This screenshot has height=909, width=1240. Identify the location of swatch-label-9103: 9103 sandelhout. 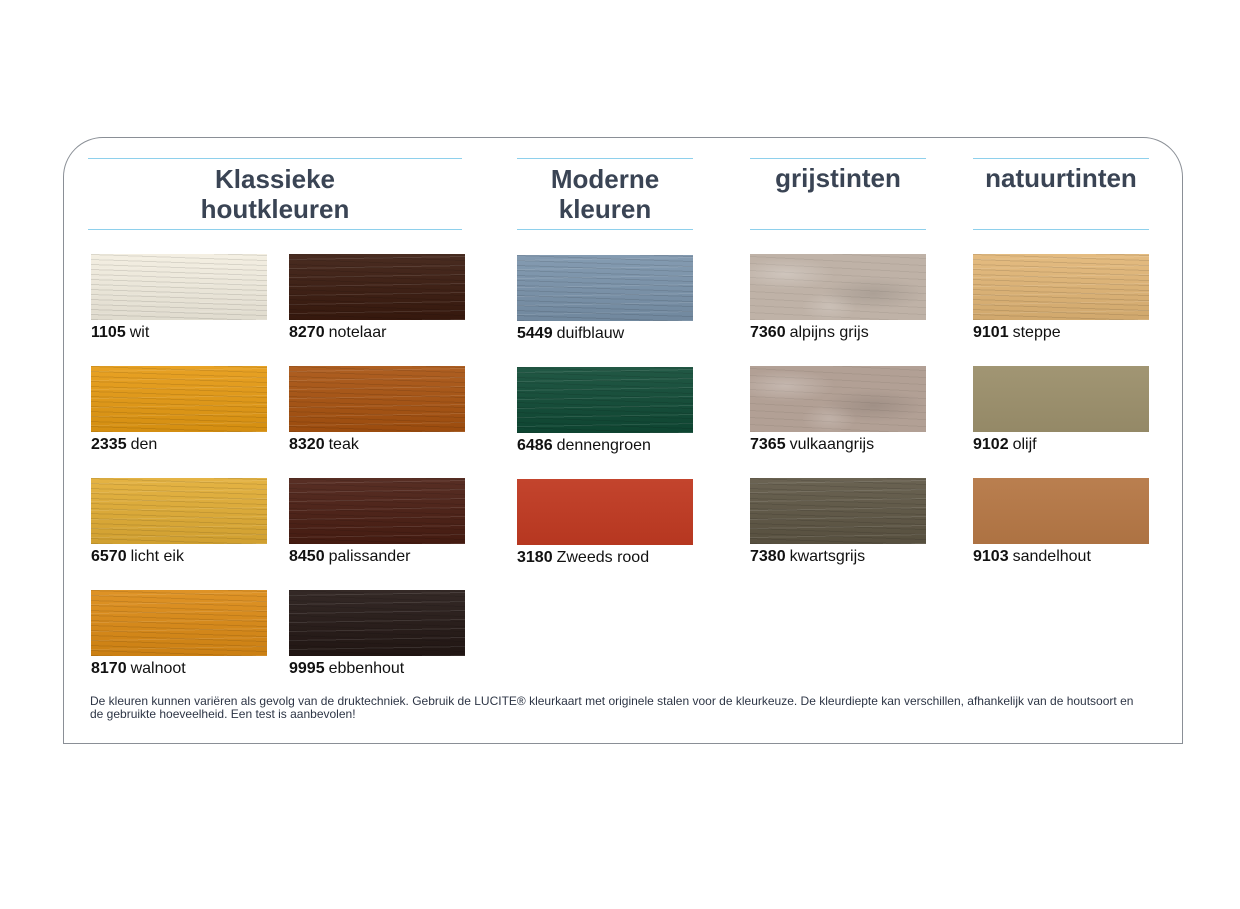
(1032, 557).